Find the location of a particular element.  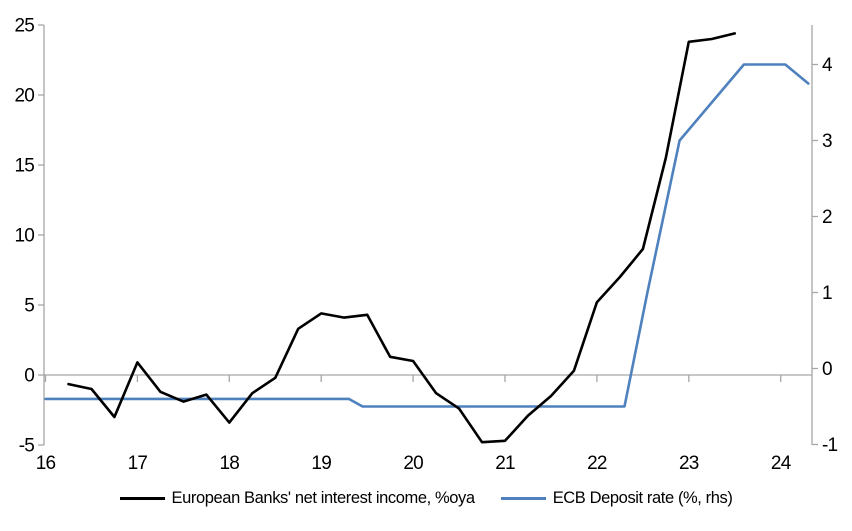

legend-item-ecb: ECB Deposit rate (%, rhs) is located at coordinates (616, 498).